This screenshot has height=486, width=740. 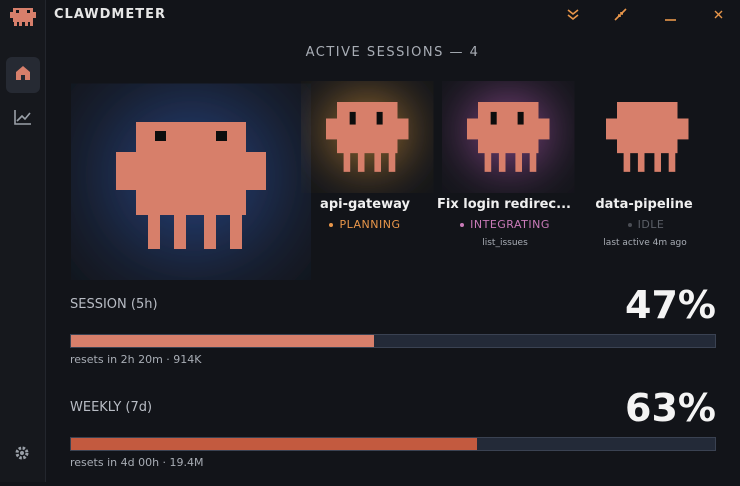 I want to click on window-controls, so click(x=645, y=14).